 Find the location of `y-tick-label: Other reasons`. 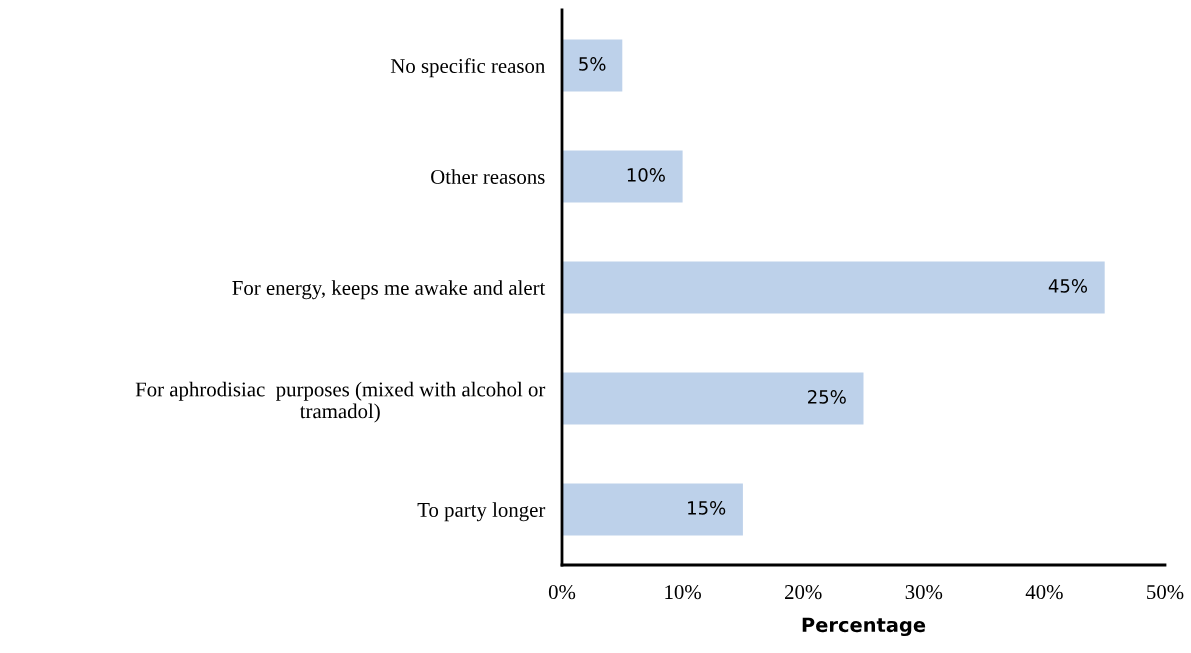

y-tick-label: Other reasons is located at coordinates (488, 176).